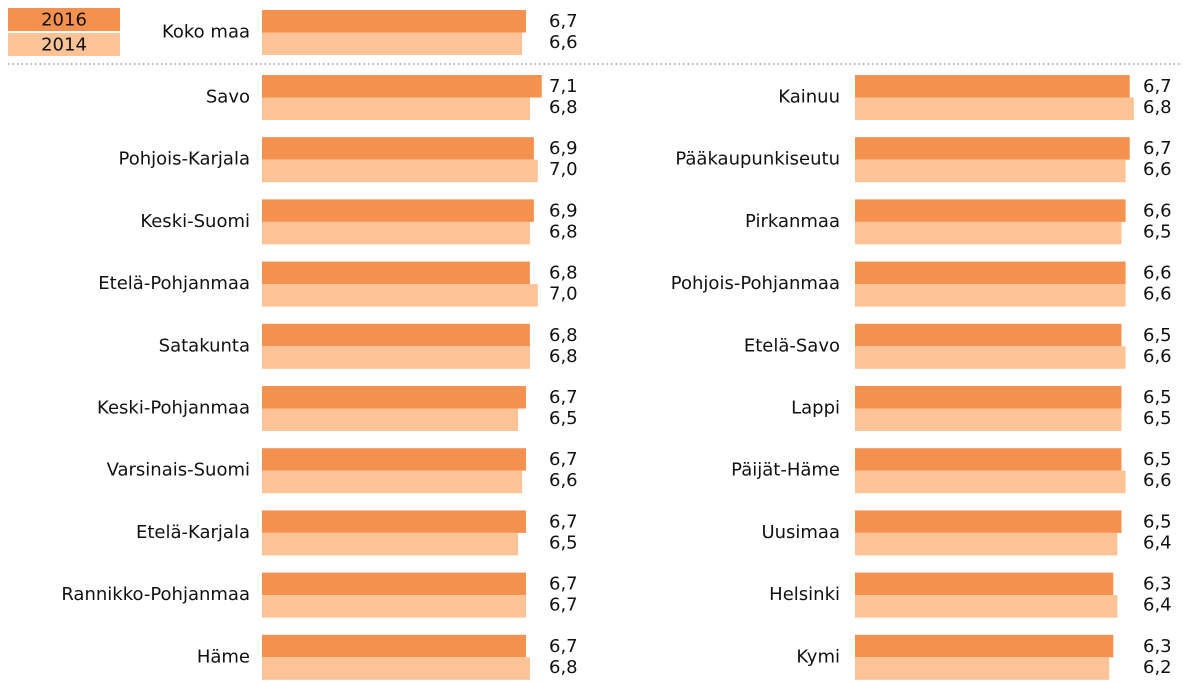 This screenshot has width=1183, height=684. I want to click on category-label: Satakunta, so click(204, 345).